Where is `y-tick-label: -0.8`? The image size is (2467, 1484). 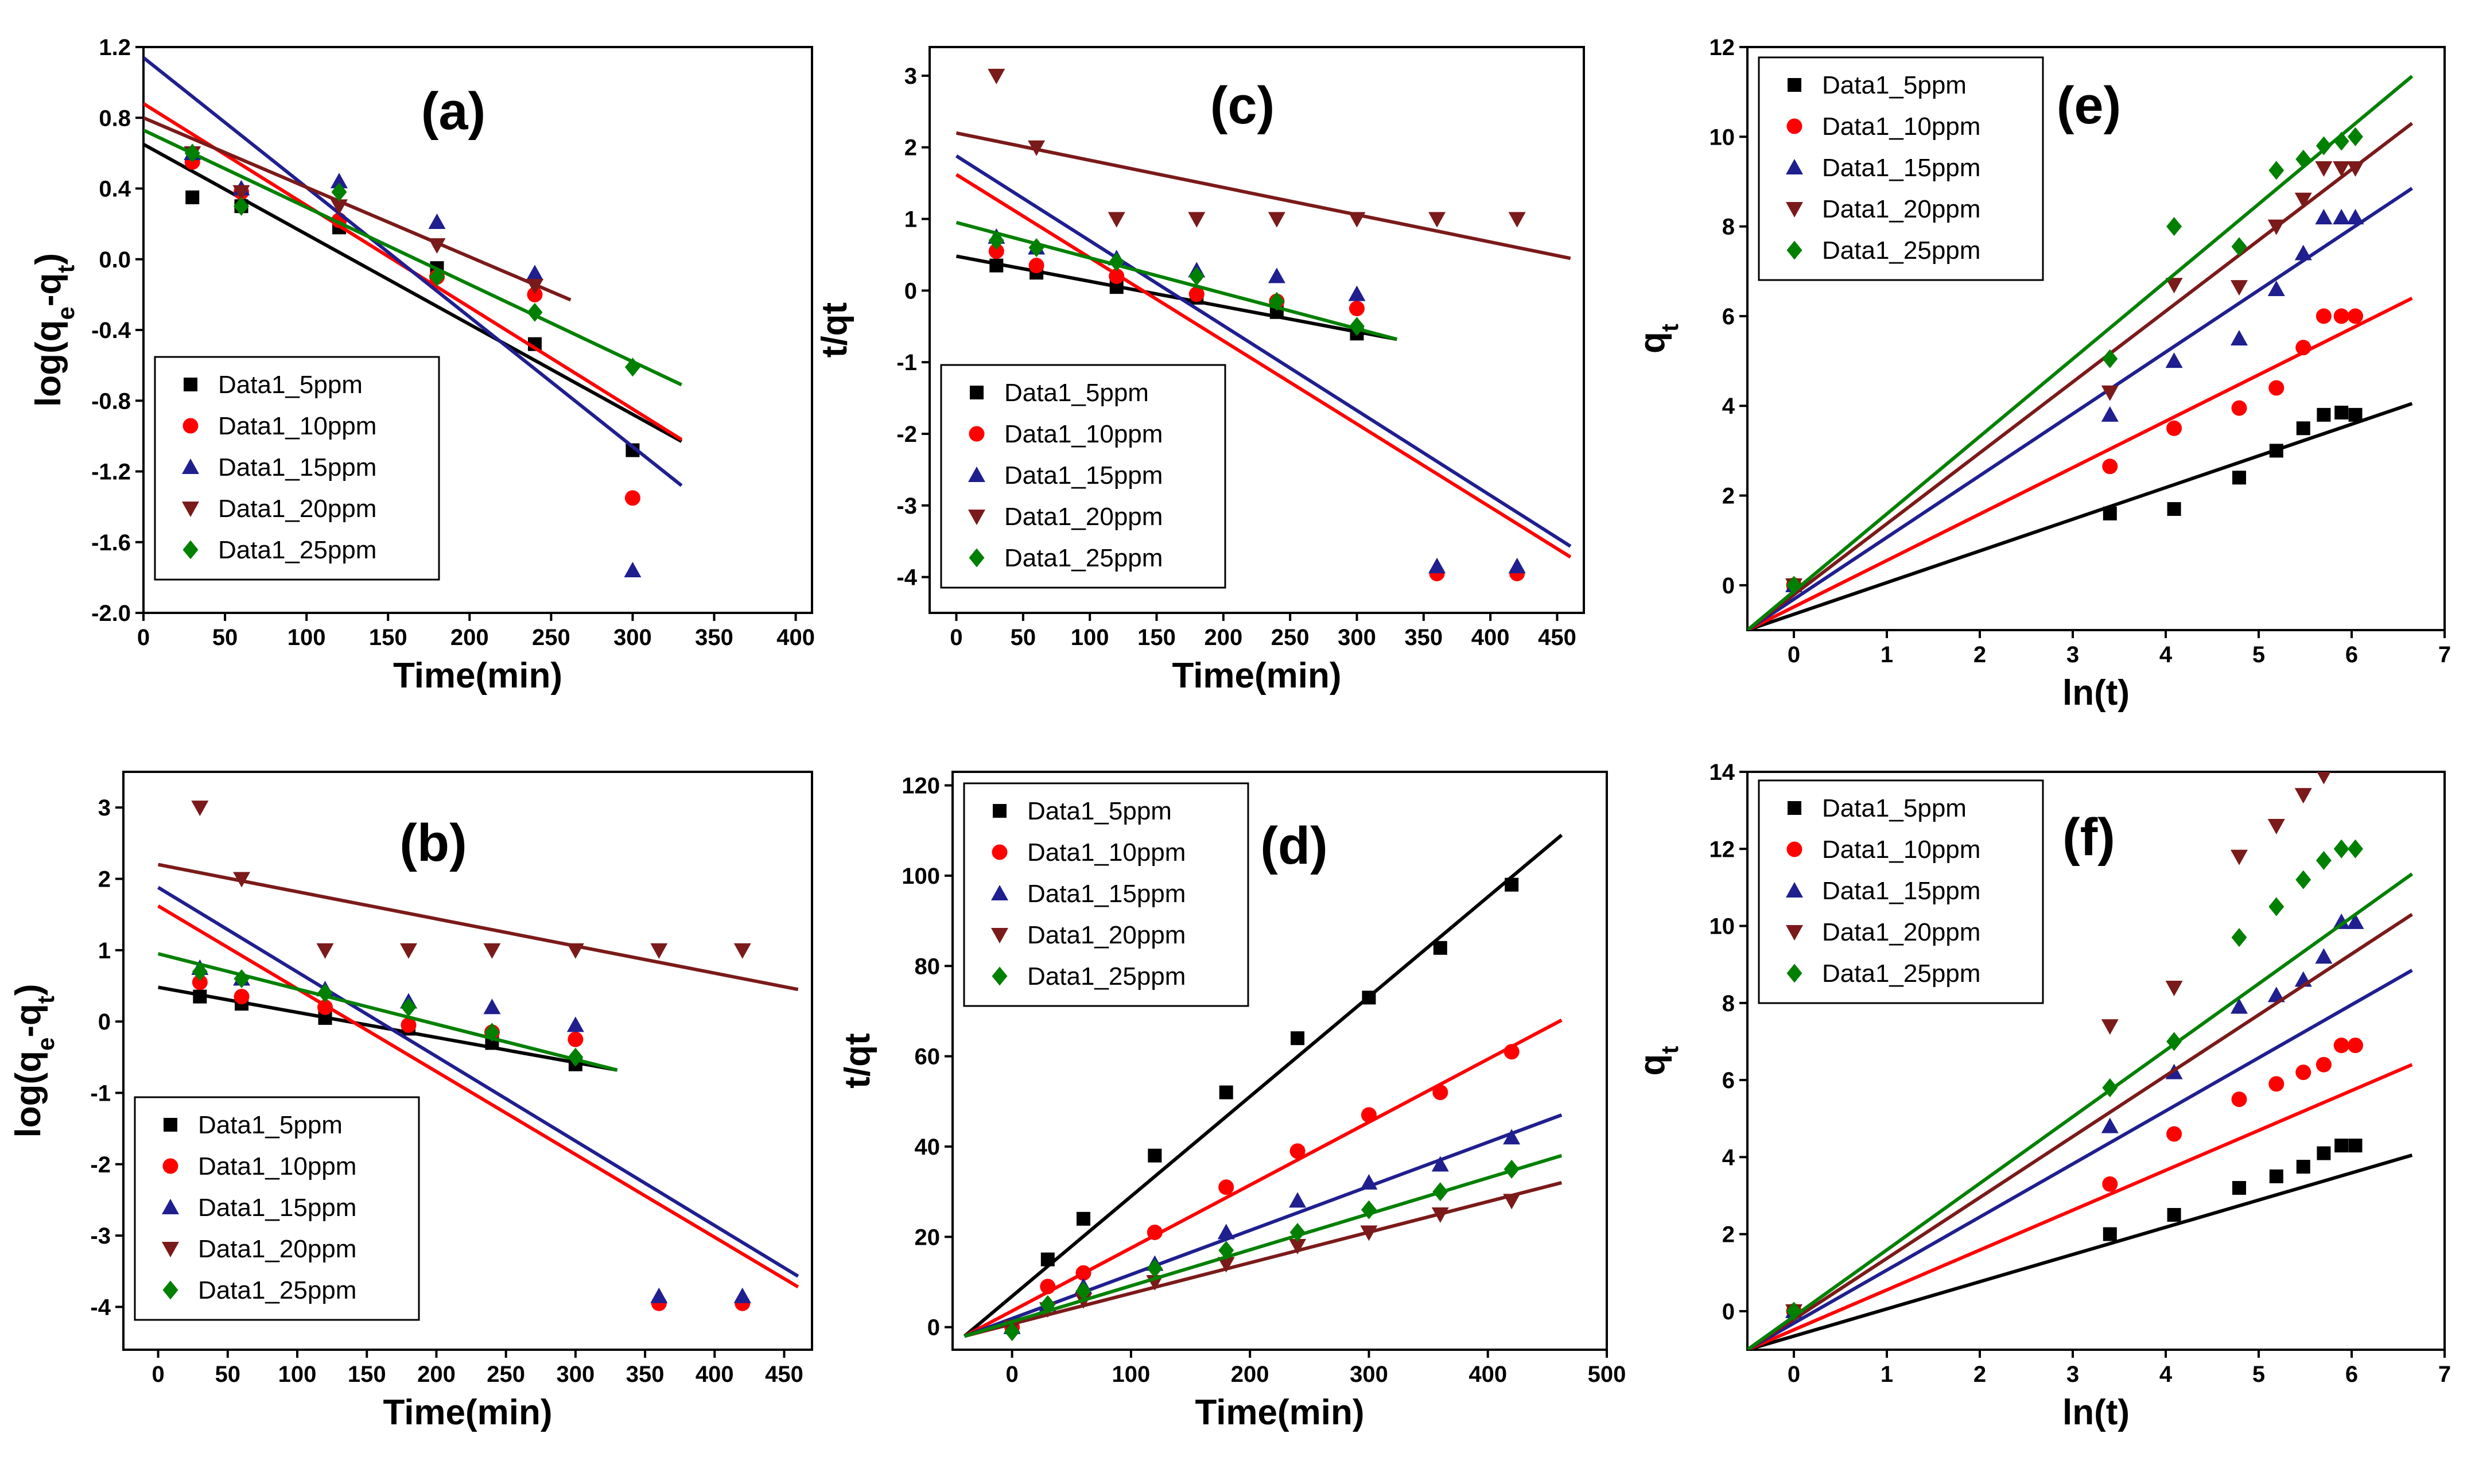 y-tick-label: -0.8 is located at coordinates (111, 401).